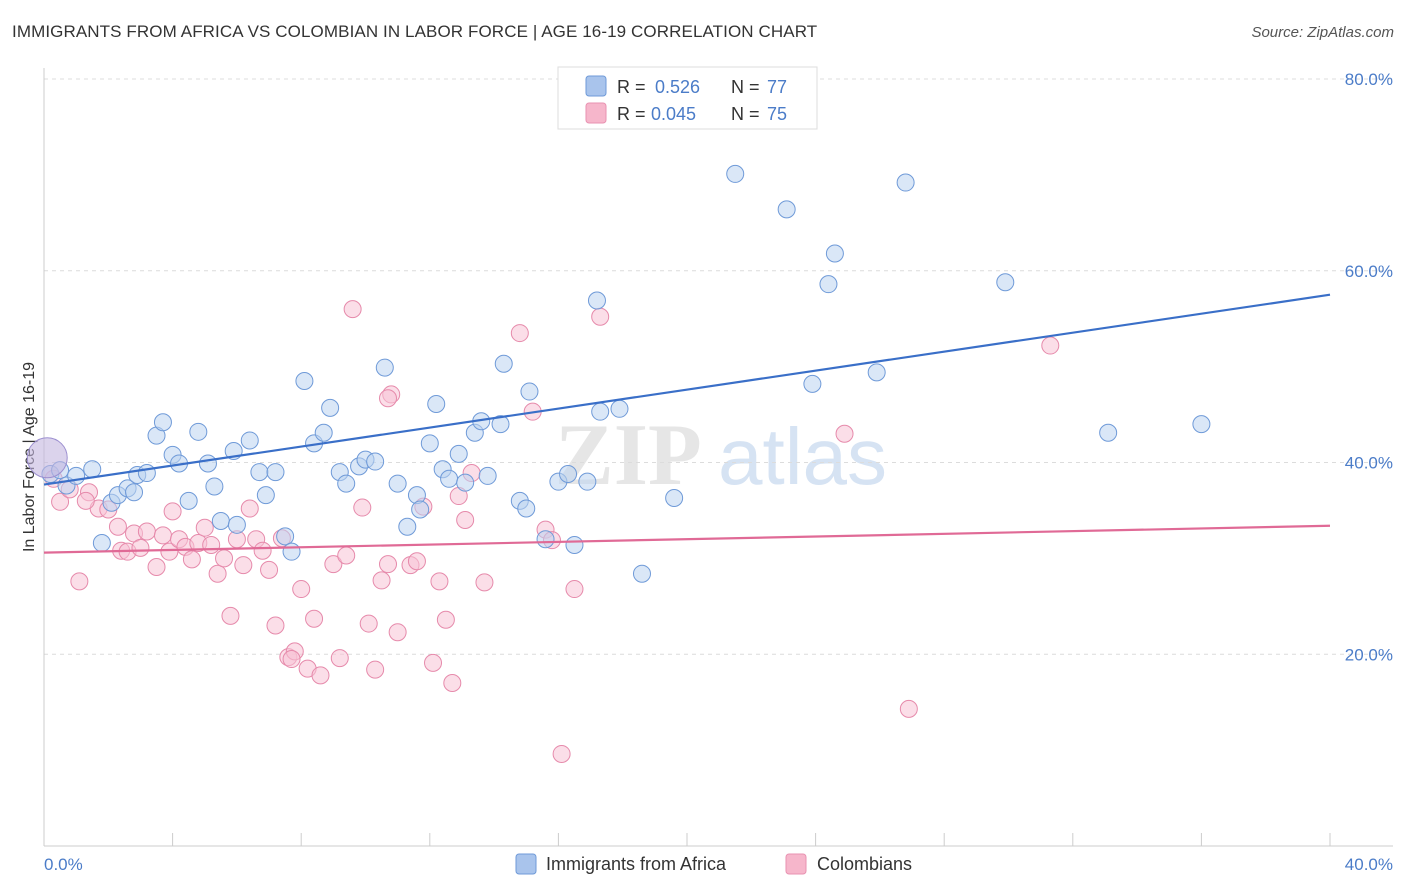  I want to click on series-legend: Immigrants from Africa Colombians, so click(713, 864).